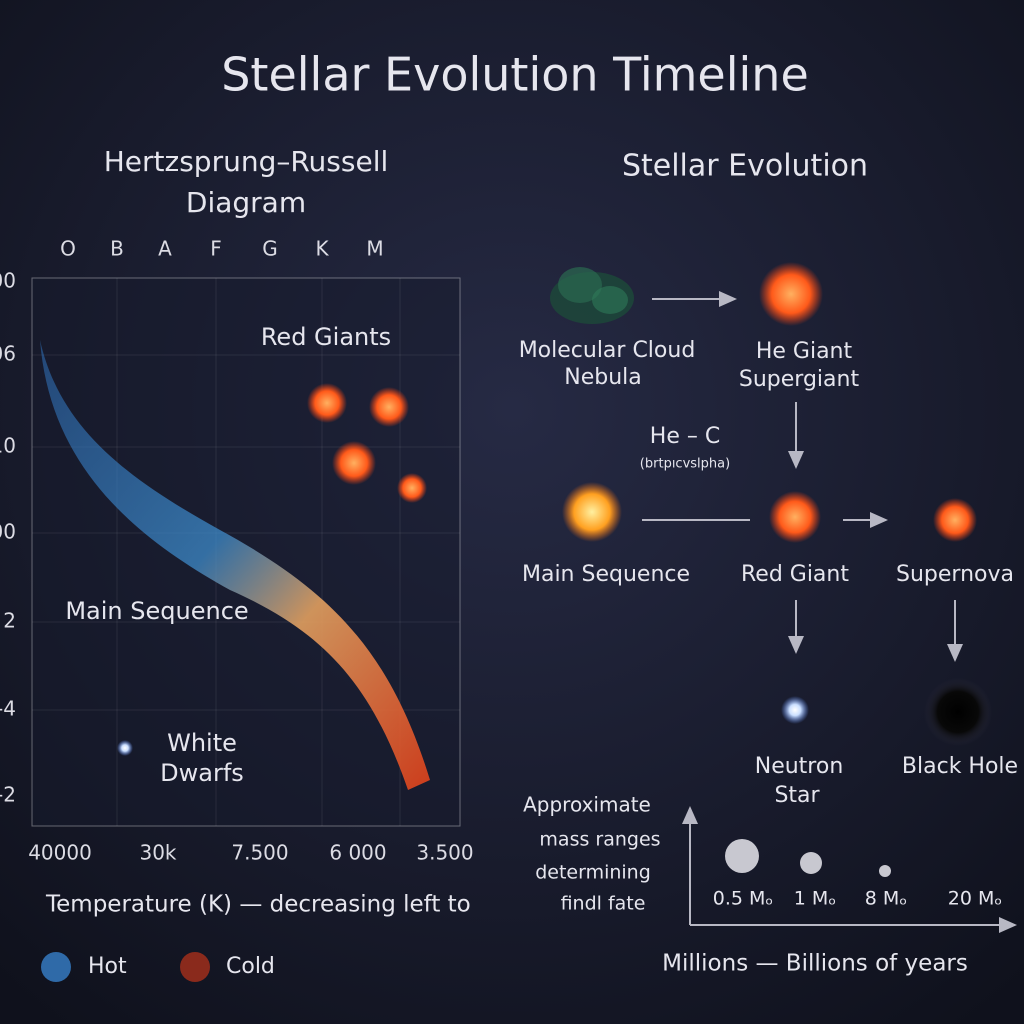  Describe the element at coordinates (587, 805) in the screenshot. I see `mass-note: Approximate` at that location.